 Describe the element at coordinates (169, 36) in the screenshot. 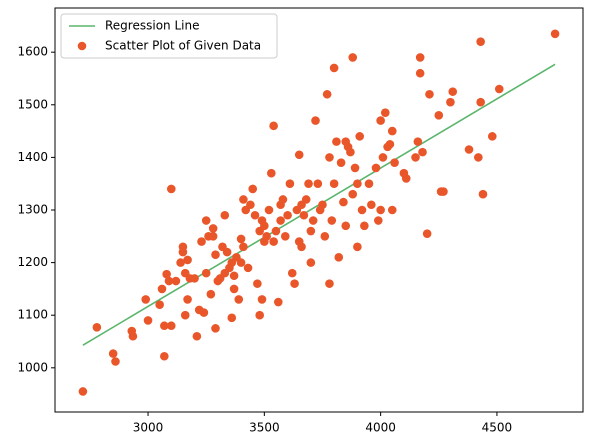

I see `legend-box` at that location.